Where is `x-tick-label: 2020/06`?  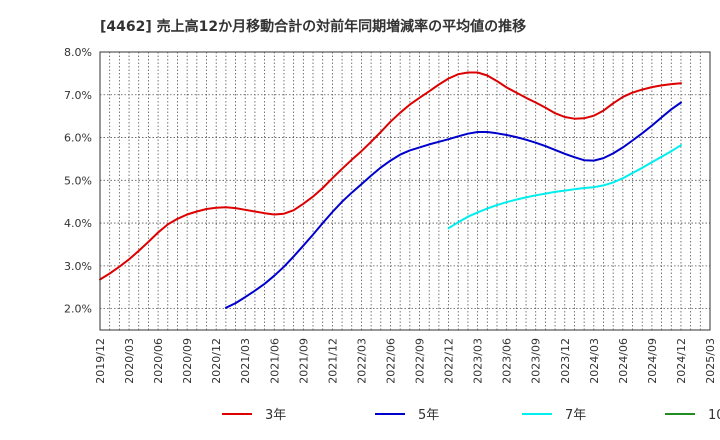 x-tick-label: 2020/06 is located at coordinates (158, 361).